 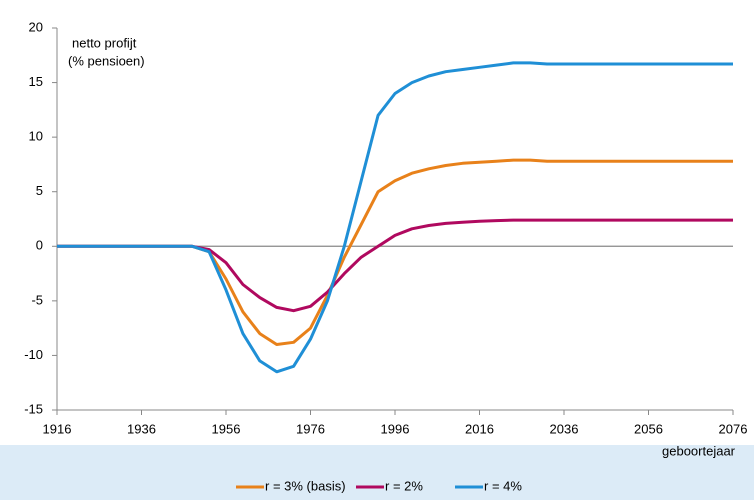 I want to click on y-tick-label: 15, so click(x=36, y=81).